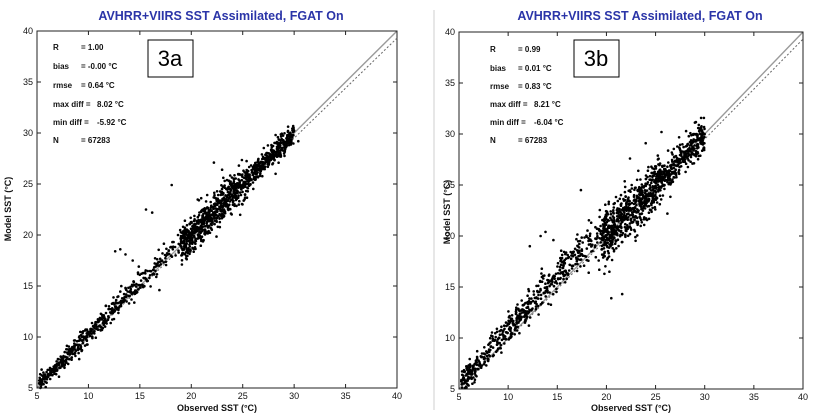 Image resolution: width=829 pixels, height=415 pixels. I want to click on stat-rmse-label: rmse, so click(63, 85).